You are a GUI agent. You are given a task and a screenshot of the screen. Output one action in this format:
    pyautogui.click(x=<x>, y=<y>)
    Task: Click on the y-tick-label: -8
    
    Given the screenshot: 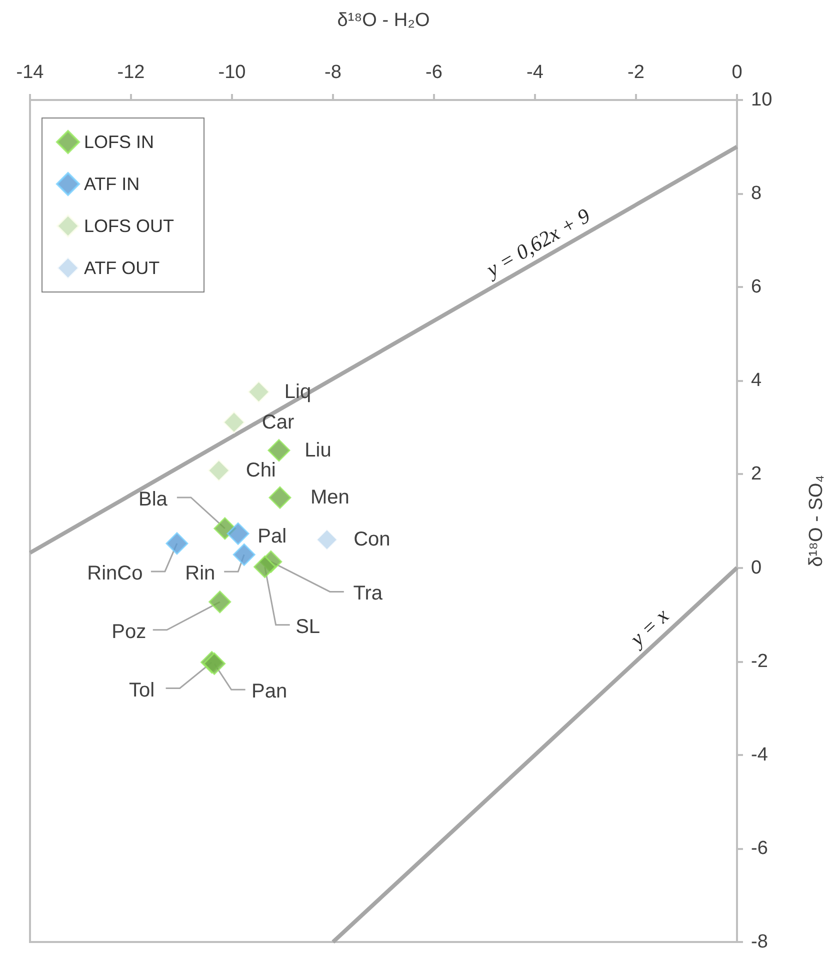 What is the action you would take?
    pyautogui.click(x=759, y=942)
    